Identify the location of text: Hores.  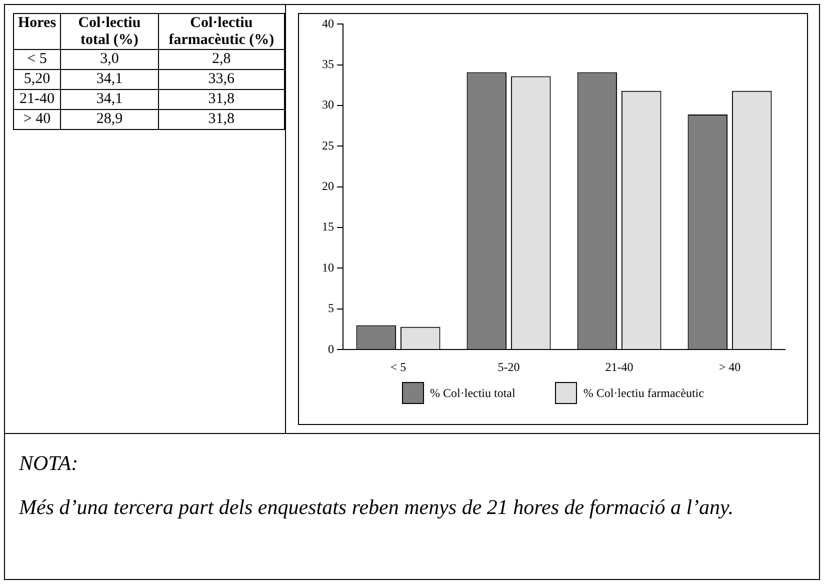
(37, 32).